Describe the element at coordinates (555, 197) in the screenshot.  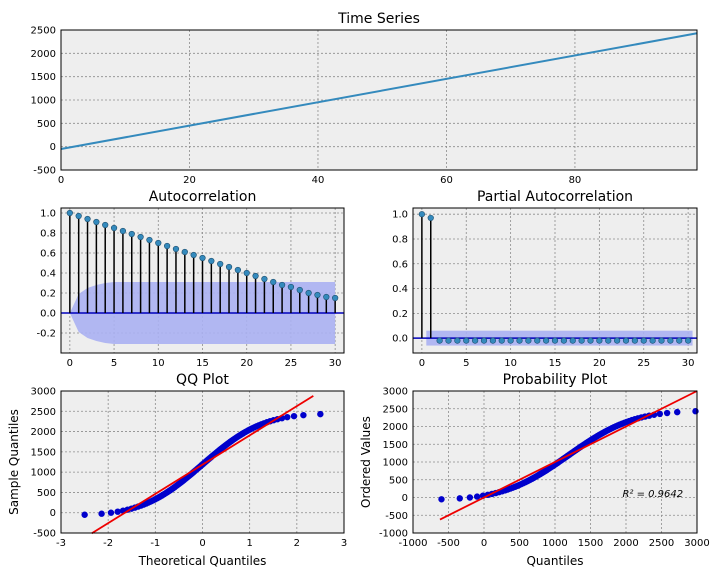
I see `chart-title: Partial Autocorrelation` at that location.